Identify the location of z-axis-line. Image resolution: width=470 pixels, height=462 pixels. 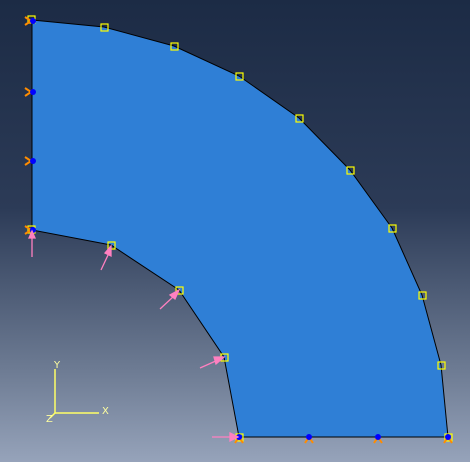
(52, 415).